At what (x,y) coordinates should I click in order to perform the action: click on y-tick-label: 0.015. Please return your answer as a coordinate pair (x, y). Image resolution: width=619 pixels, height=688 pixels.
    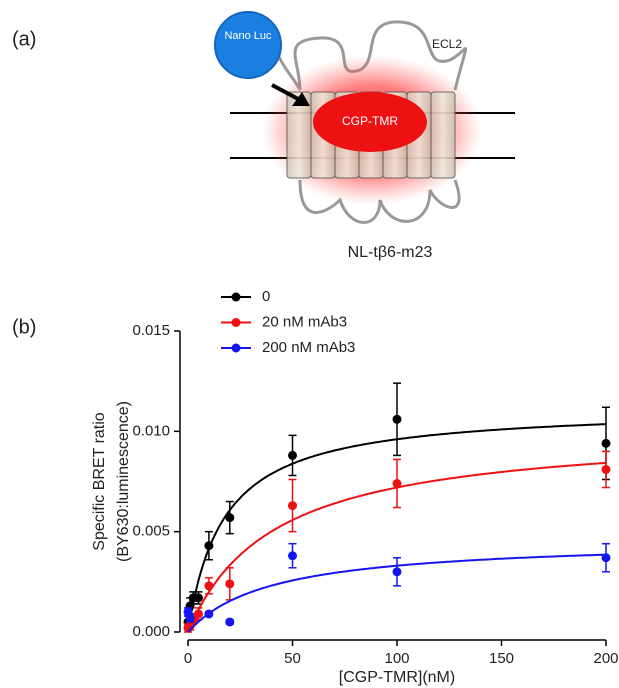
    Looking at the image, I should click on (151, 330).